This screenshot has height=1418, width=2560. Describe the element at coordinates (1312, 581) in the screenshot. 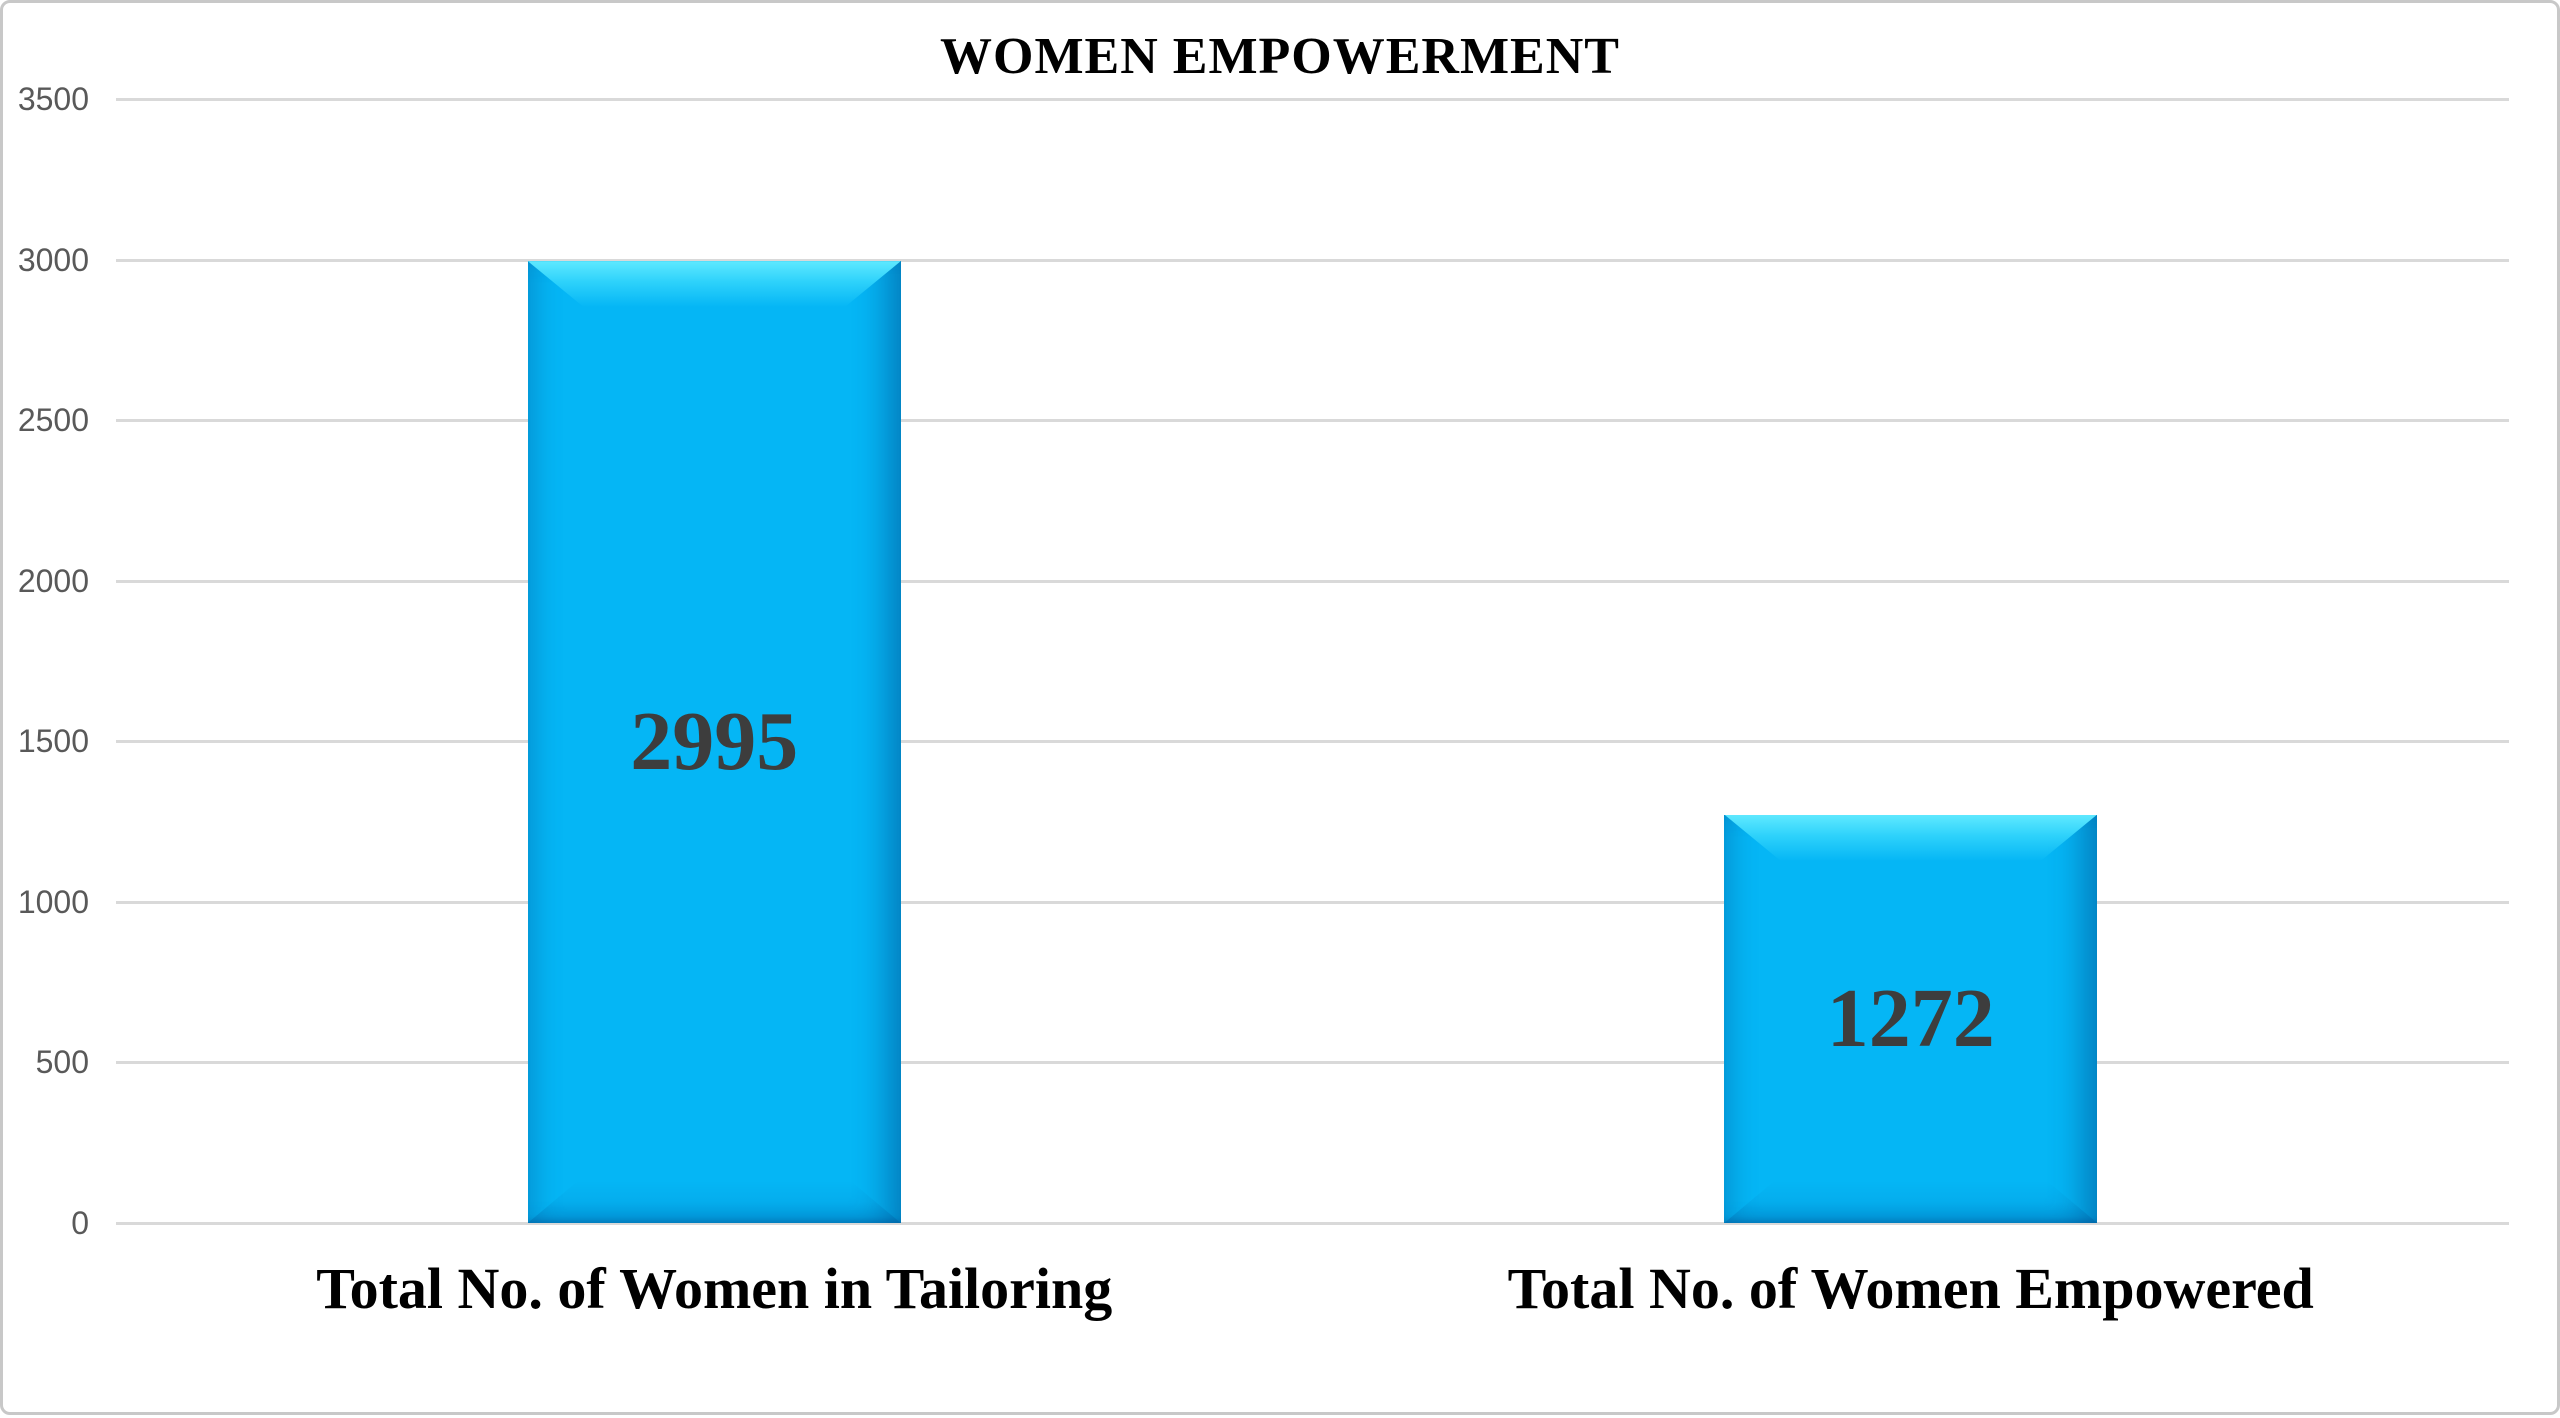

I see `gridline-2000` at that location.